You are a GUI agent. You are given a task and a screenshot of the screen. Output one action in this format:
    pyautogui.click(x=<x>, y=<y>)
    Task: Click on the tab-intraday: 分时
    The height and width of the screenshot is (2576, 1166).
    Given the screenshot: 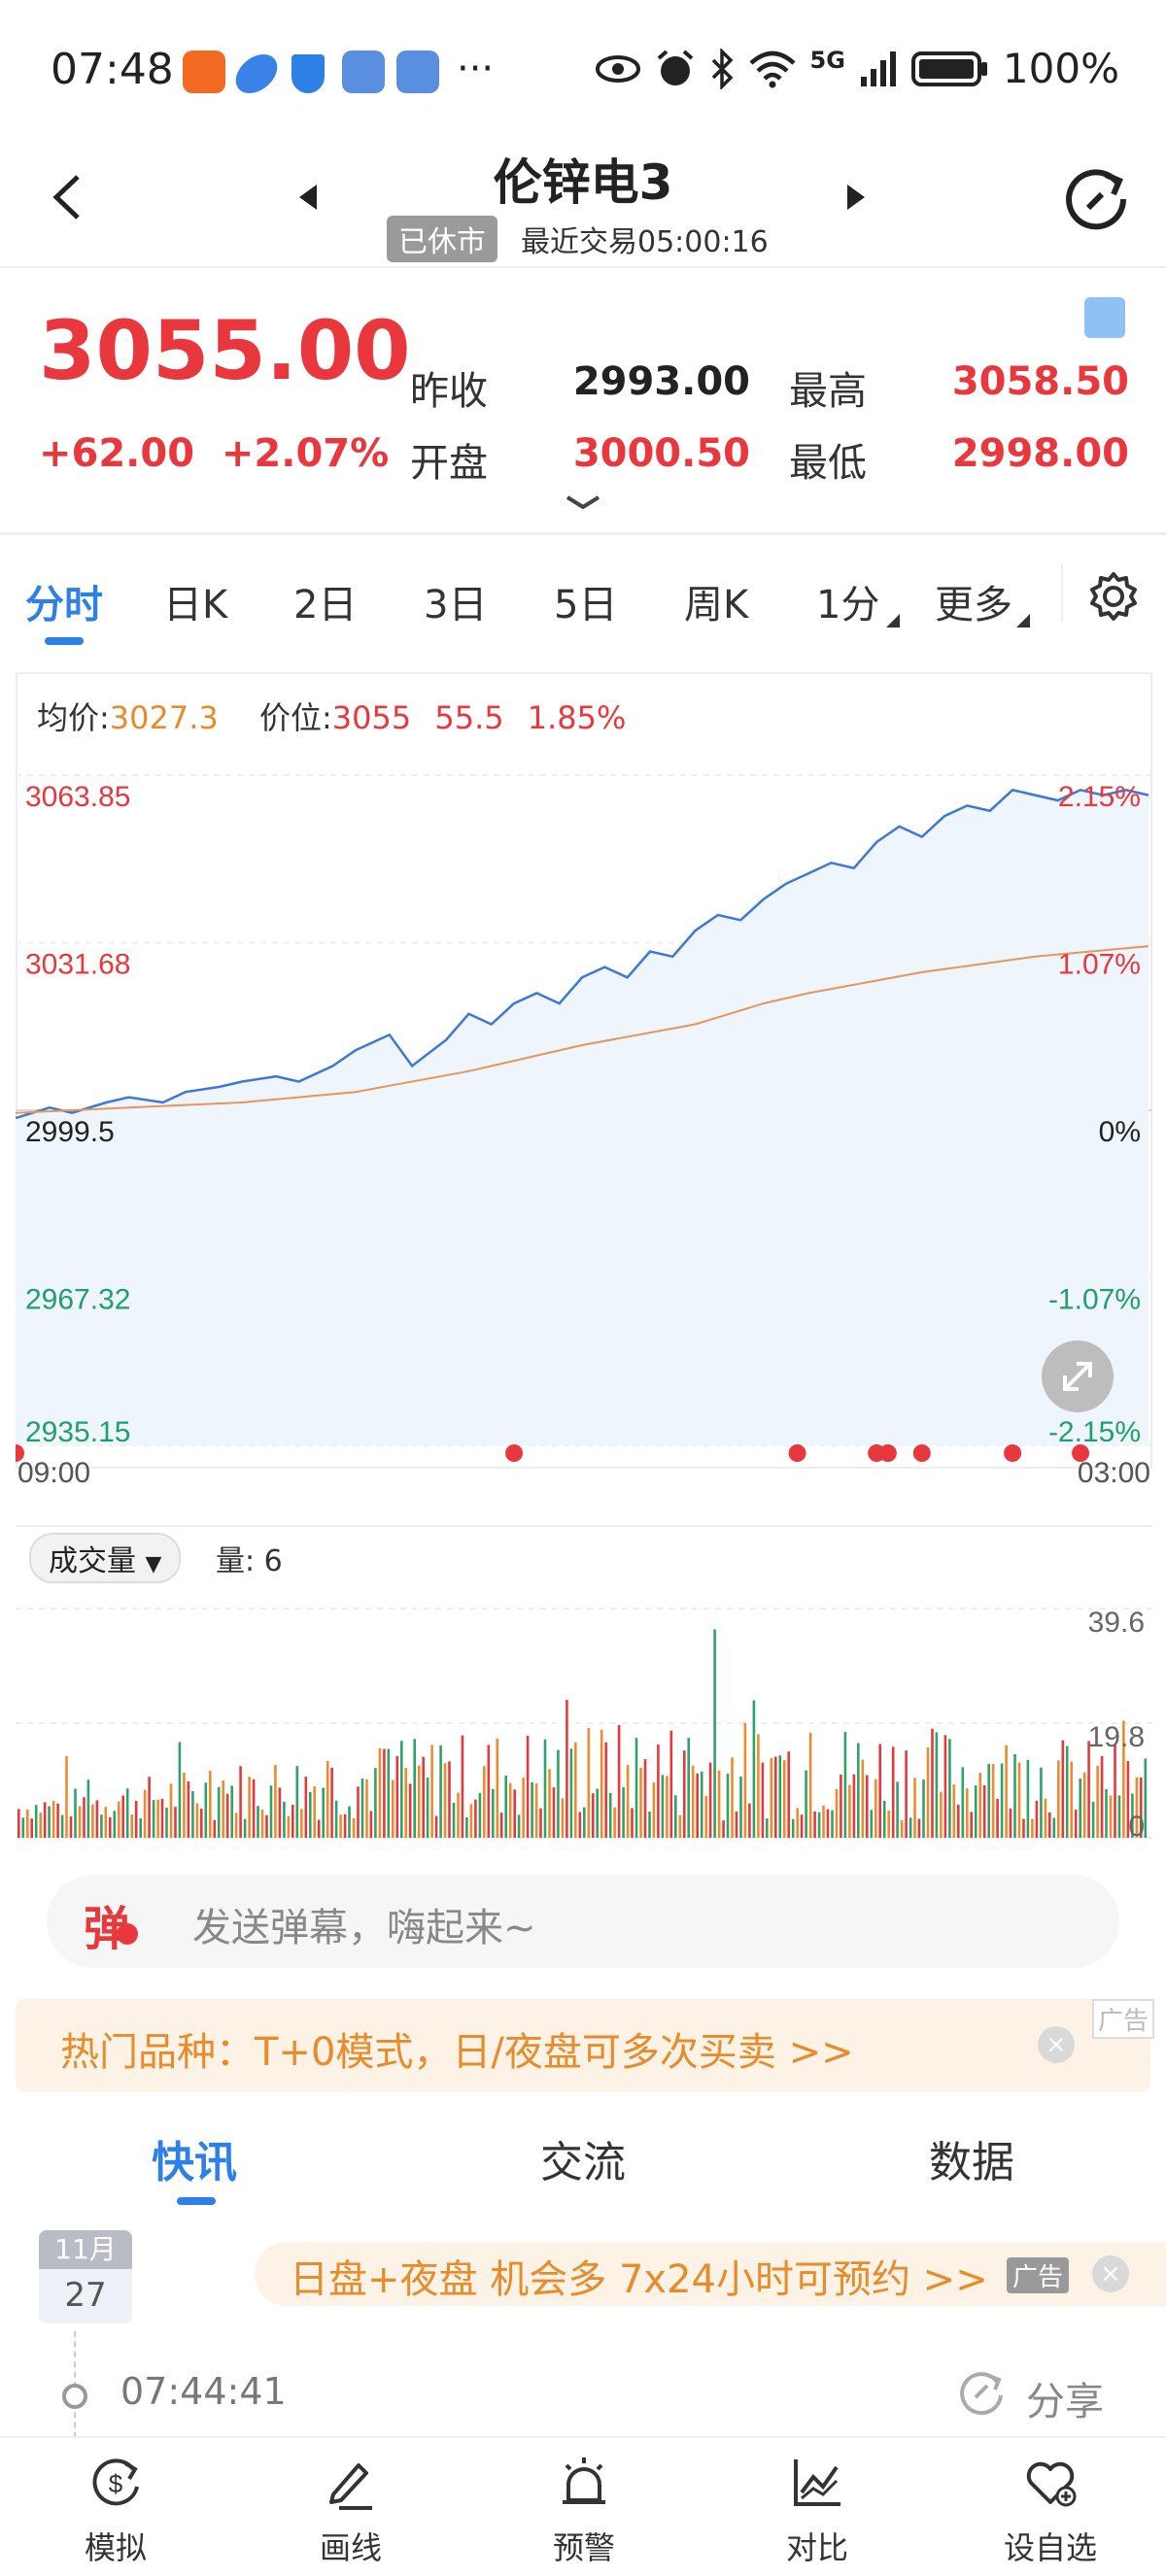 What is the action you would take?
    pyautogui.click(x=64, y=605)
    